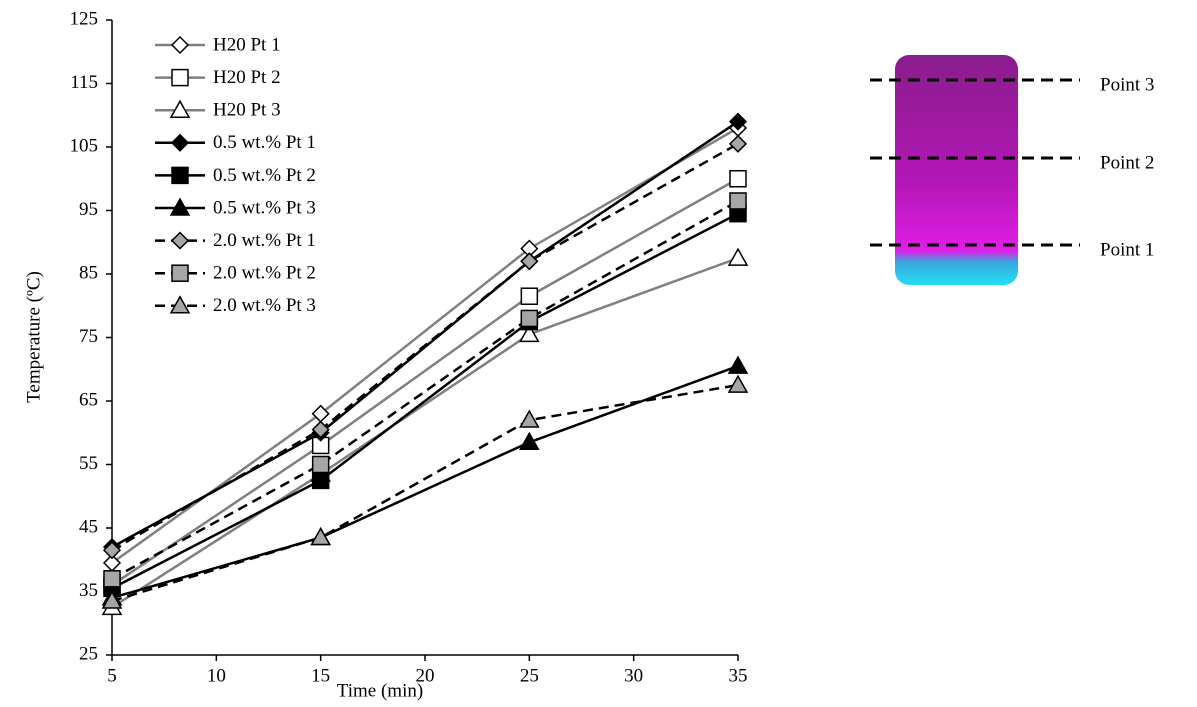 Image resolution: width=1197 pixels, height=707 pixels. I want to click on y-tick-label: 25, so click(88, 653).